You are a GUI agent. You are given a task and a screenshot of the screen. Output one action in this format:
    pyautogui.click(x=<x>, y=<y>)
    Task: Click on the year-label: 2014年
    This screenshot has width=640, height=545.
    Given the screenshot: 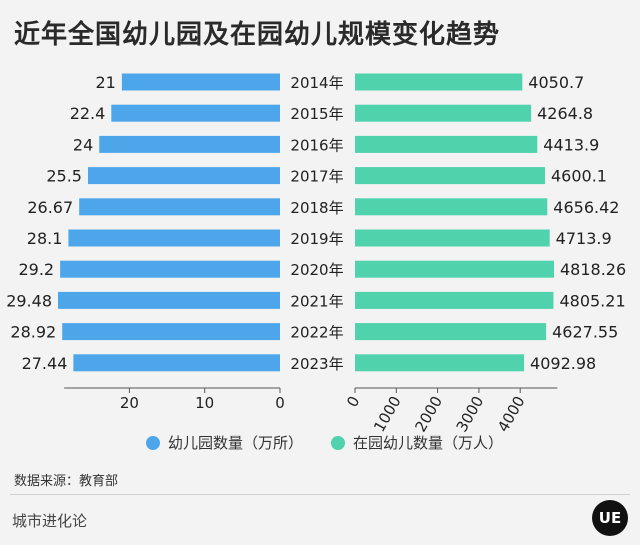 What is the action you would take?
    pyautogui.click(x=316, y=83)
    